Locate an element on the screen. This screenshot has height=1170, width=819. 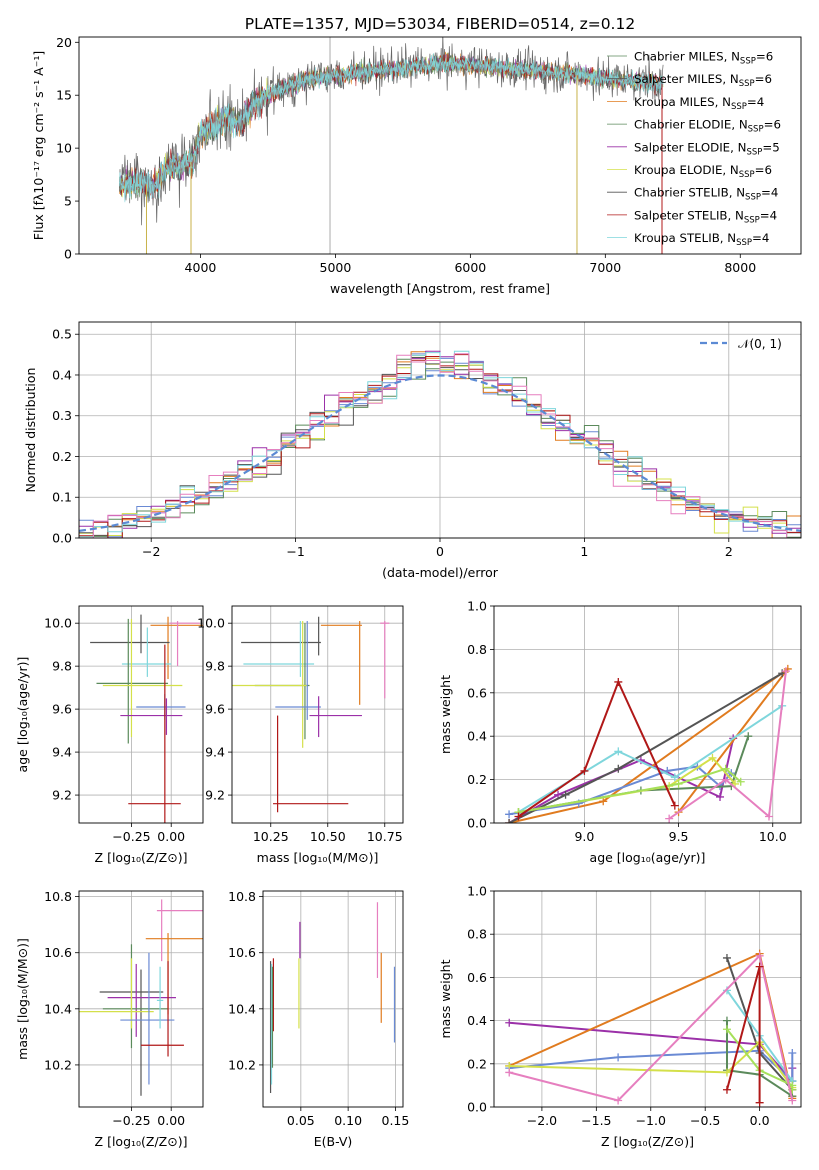
y-tick-label: 10.8 is located at coordinates (242, 896).